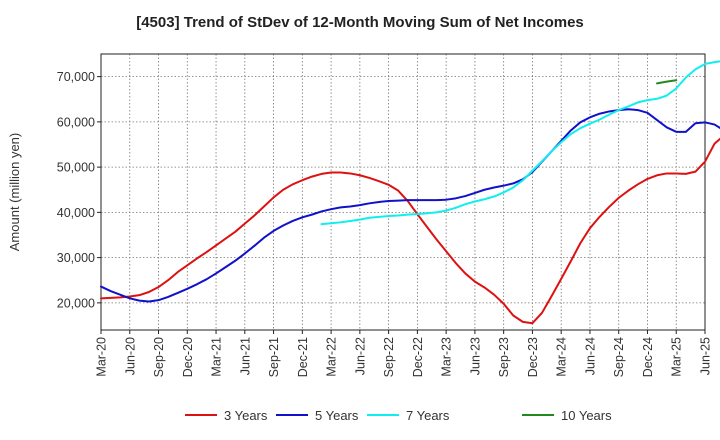 Image resolution: width=720 pixels, height=440 pixels. Describe the element at coordinates (76, 77) in the screenshot. I see `y-tick-label: 70,000` at that location.